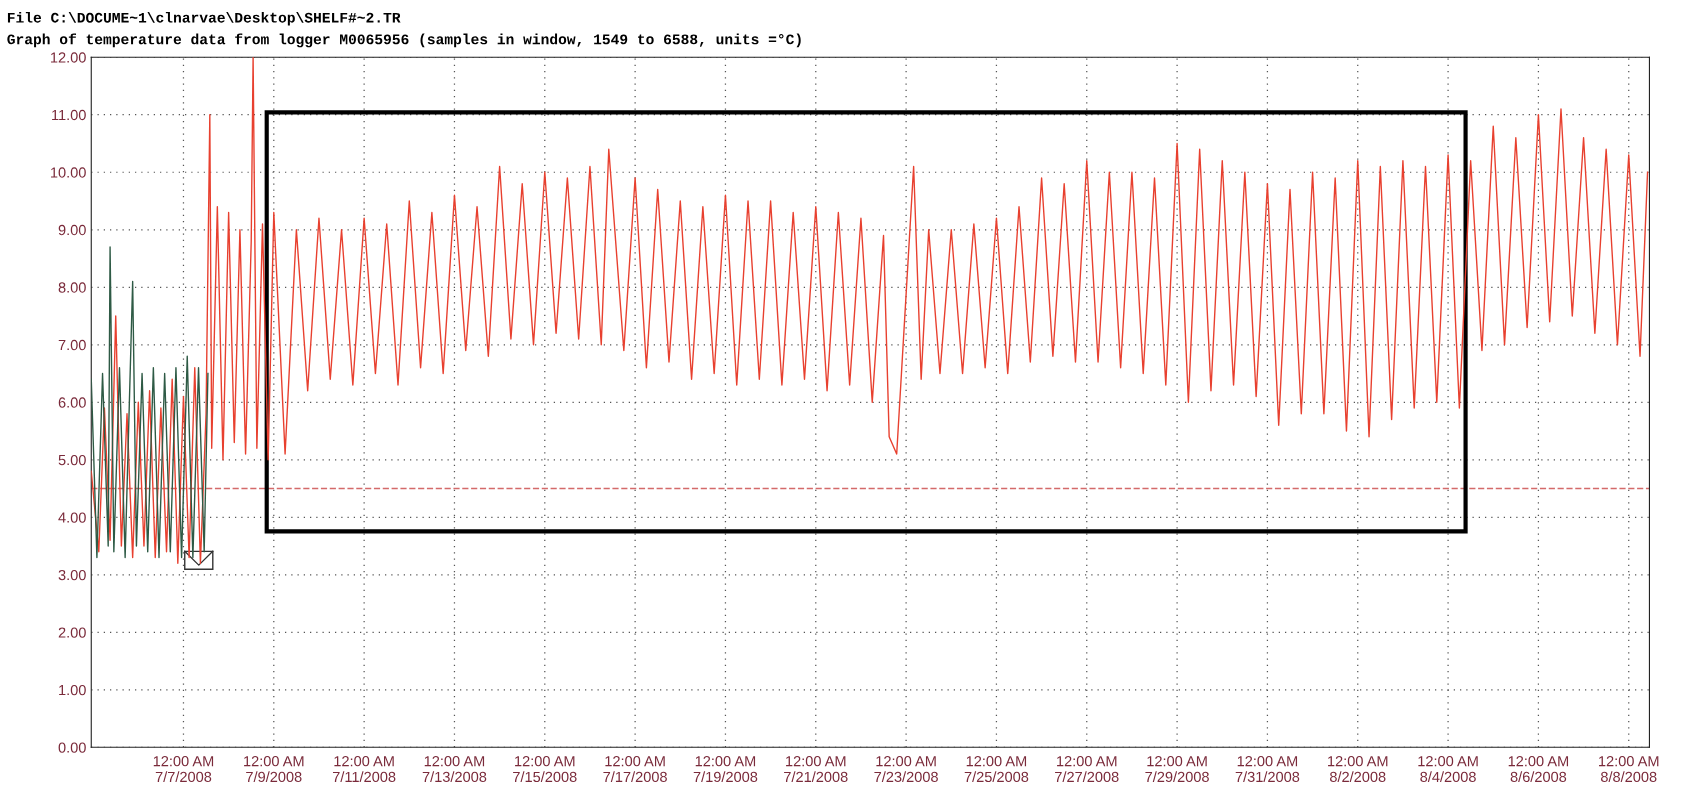 This screenshot has height=795, width=1690. Describe the element at coordinates (1177, 769) in the screenshot. I see `x-tick-label: 12:00 AM 7/29/2008` at that location.